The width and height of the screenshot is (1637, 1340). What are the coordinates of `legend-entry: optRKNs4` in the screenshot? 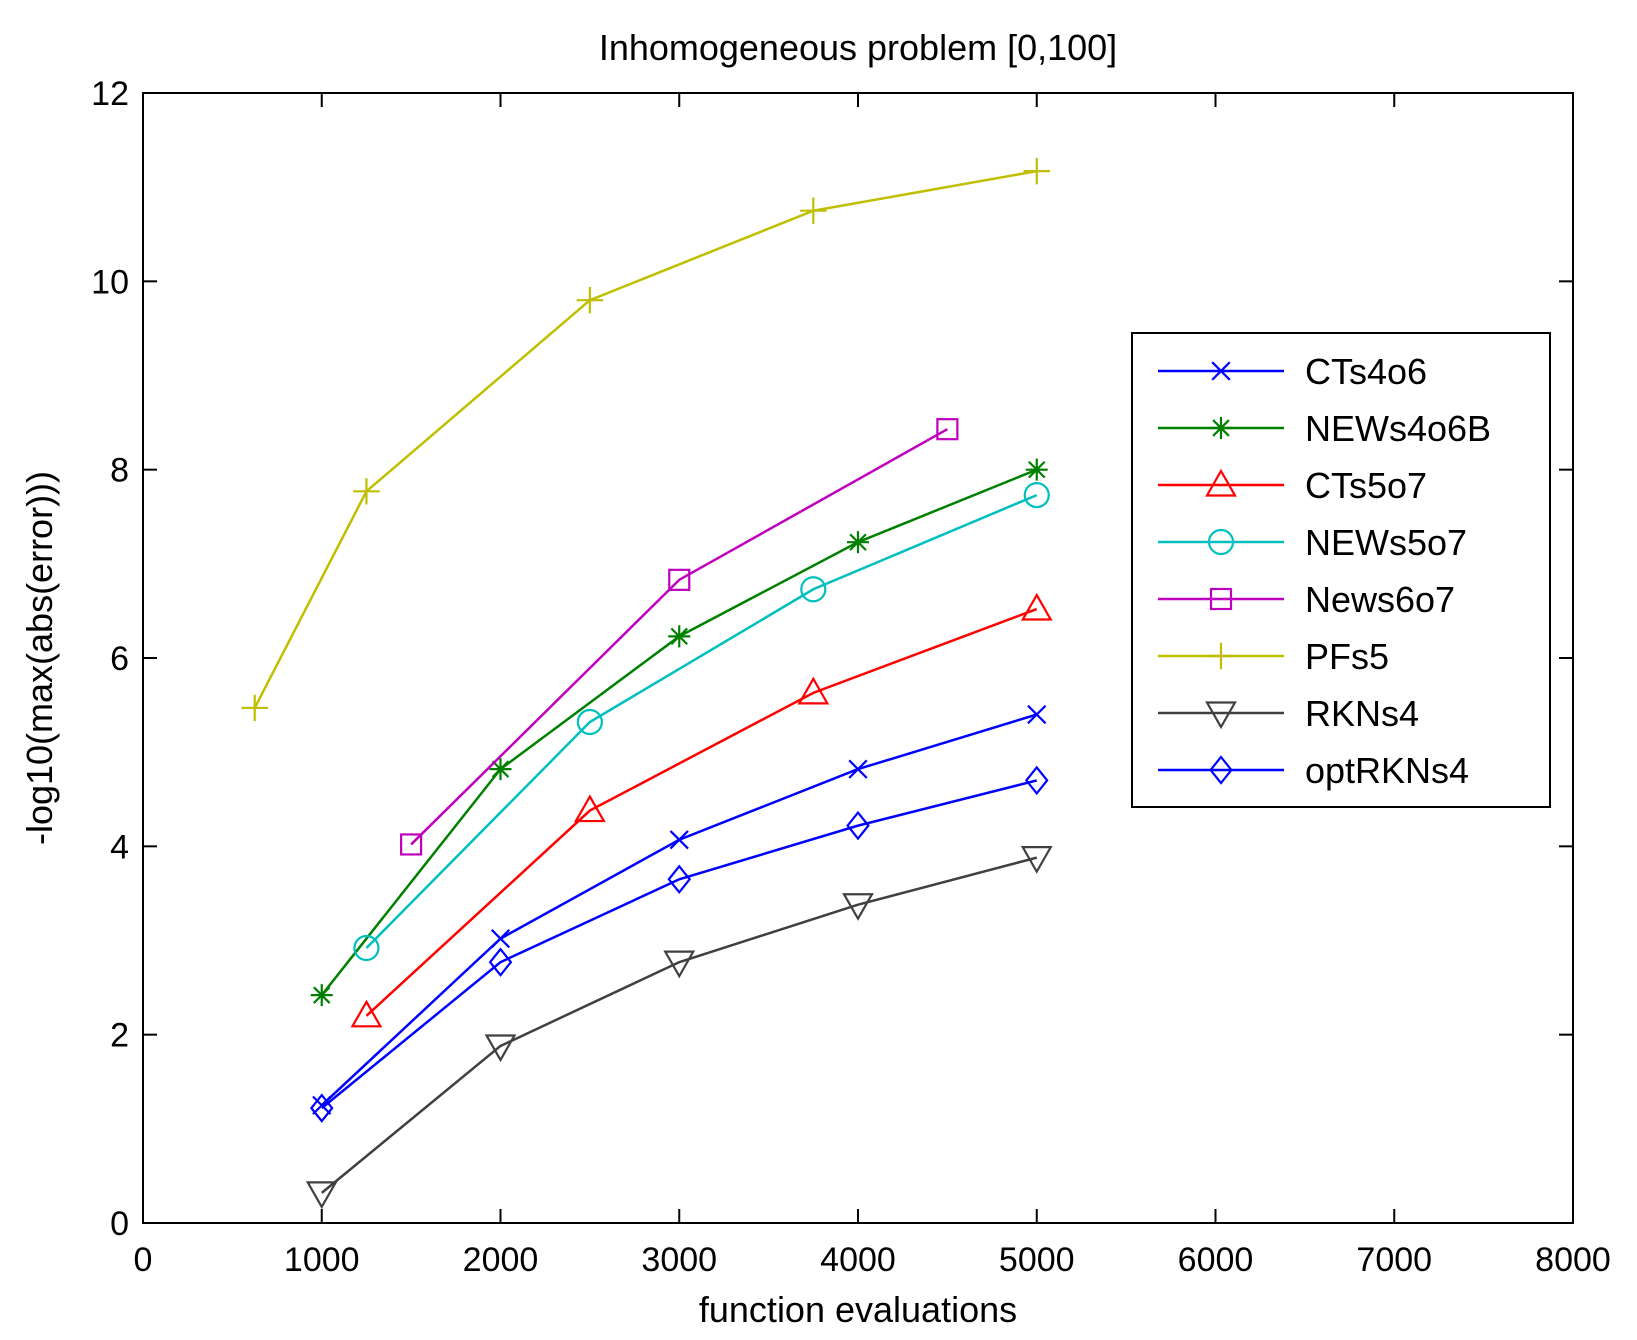 It's located at (1313, 770).